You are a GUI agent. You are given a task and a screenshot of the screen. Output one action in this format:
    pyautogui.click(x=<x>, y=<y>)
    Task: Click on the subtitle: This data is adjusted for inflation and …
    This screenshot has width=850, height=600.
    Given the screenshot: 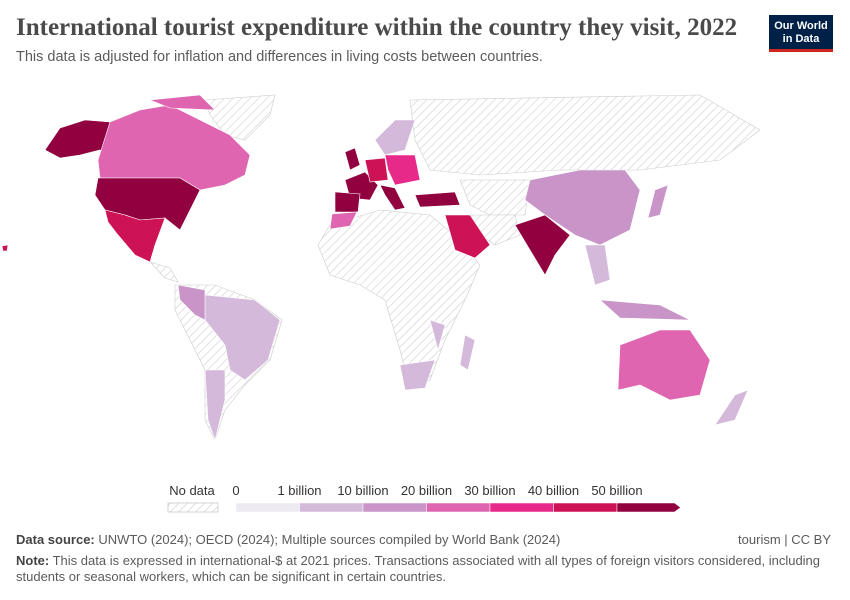 What is the action you would take?
    pyautogui.click(x=279, y=57)
    